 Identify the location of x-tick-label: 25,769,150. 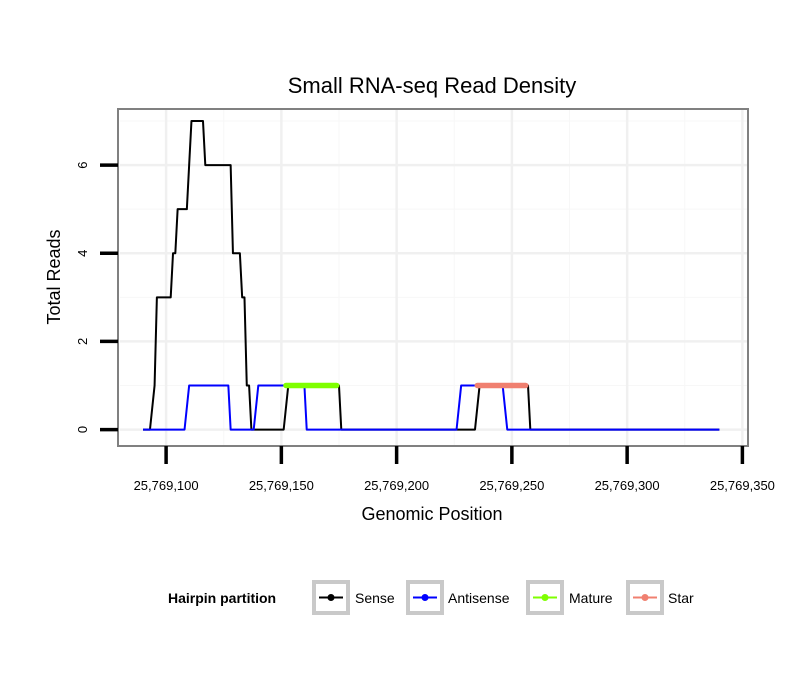
(281, 485).